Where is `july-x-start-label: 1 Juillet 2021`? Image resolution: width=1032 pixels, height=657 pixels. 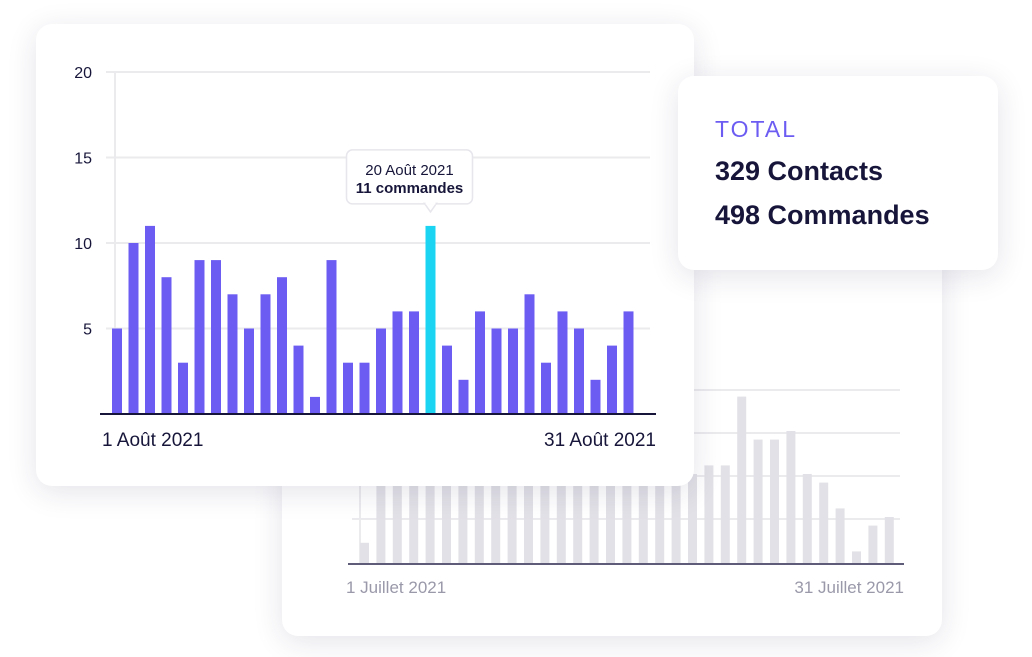 july-x-start-label: 1 Juillet 2021 is located at coordinates (396, 587).